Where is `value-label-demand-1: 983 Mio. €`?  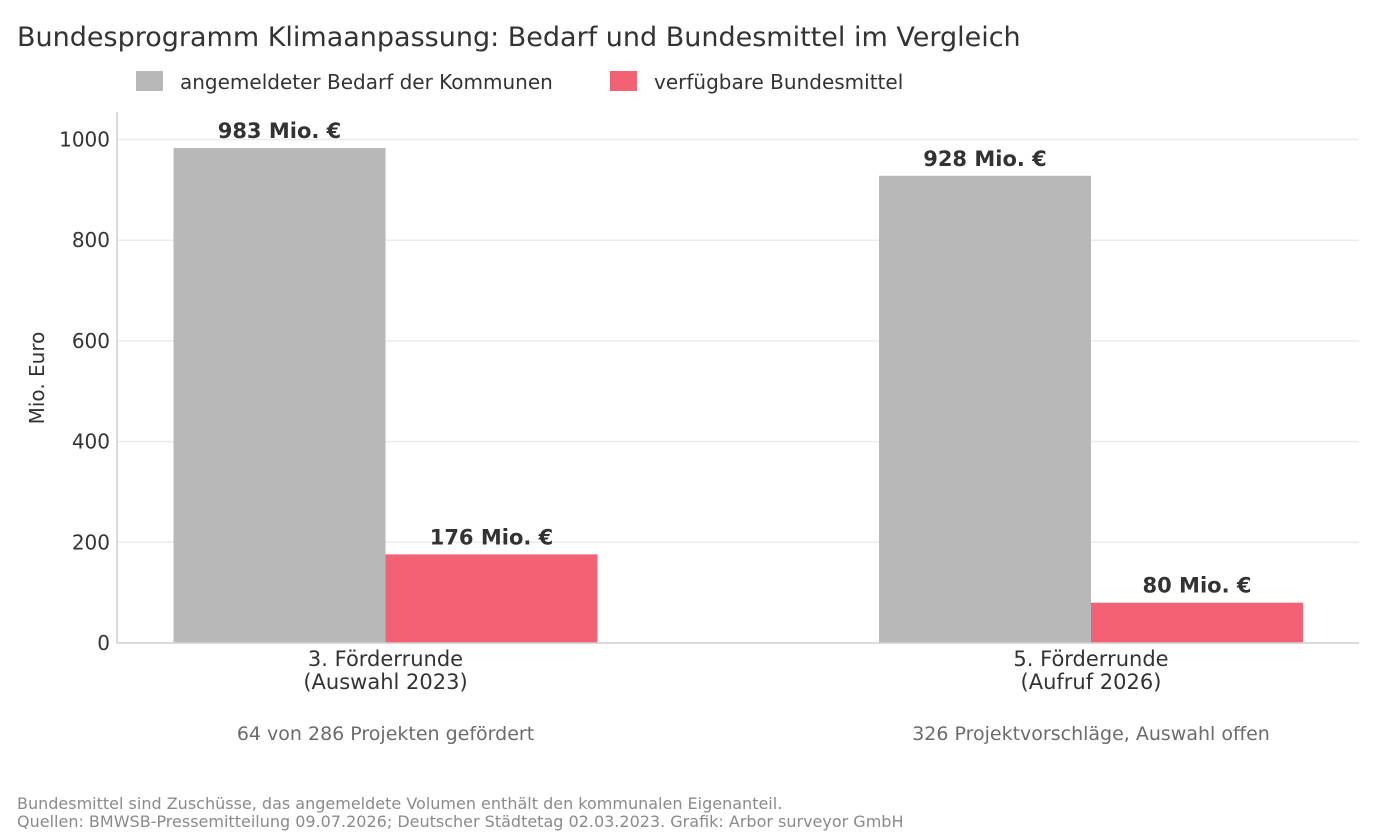 value-label-demand-1: 983 Mio. € is located at coordinates (280, 131).